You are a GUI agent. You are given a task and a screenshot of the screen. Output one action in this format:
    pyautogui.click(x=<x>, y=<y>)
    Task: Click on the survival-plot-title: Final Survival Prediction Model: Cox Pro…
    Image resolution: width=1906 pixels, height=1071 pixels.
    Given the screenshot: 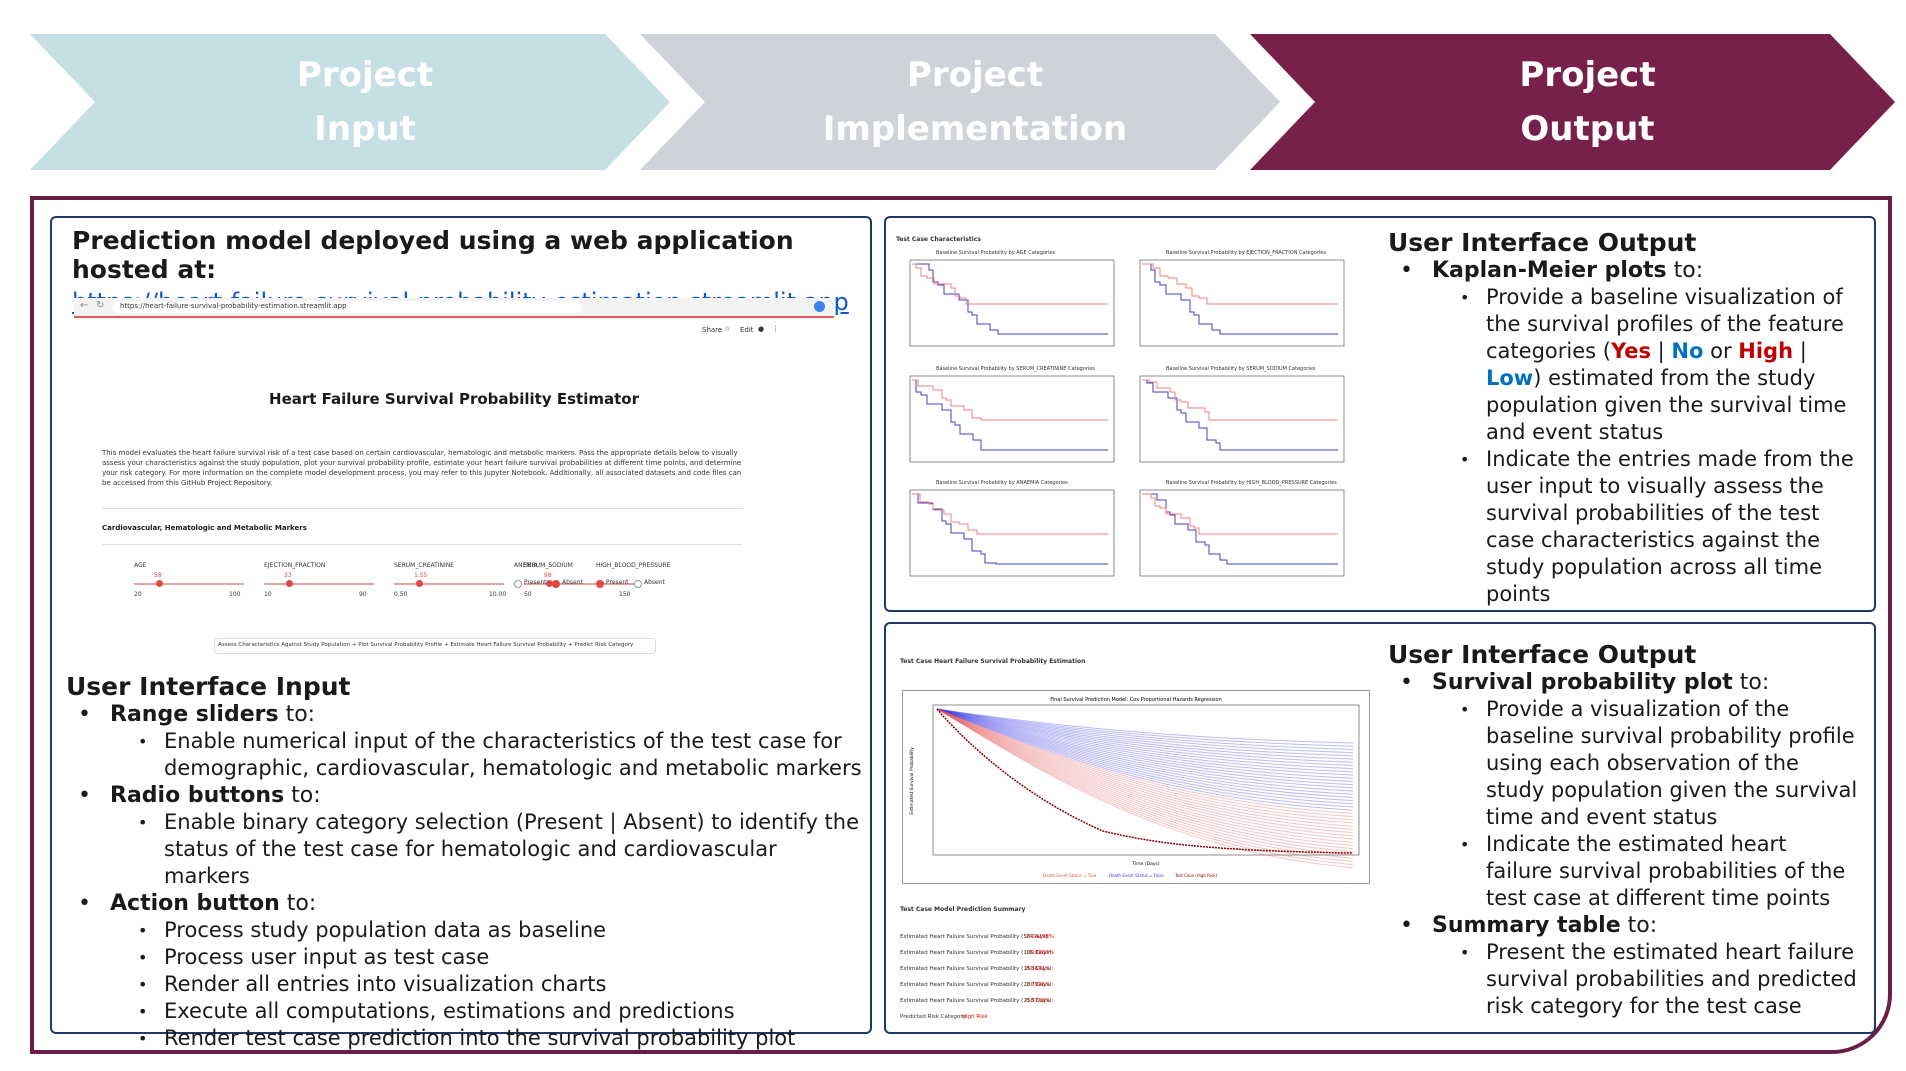 What is the action you would take?
    pyautogui.click(x=1136, y=700)
    